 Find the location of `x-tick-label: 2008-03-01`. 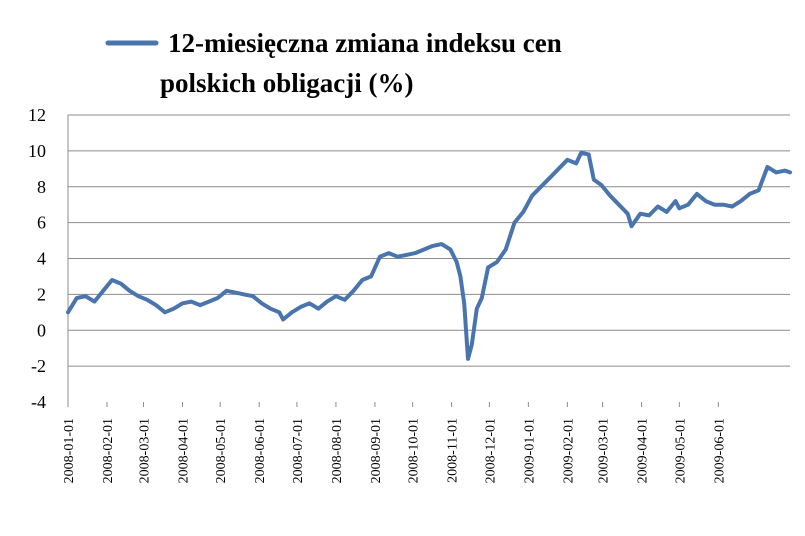

x-tick-label: 2008-03-01 is located at coordinates (144, 450).